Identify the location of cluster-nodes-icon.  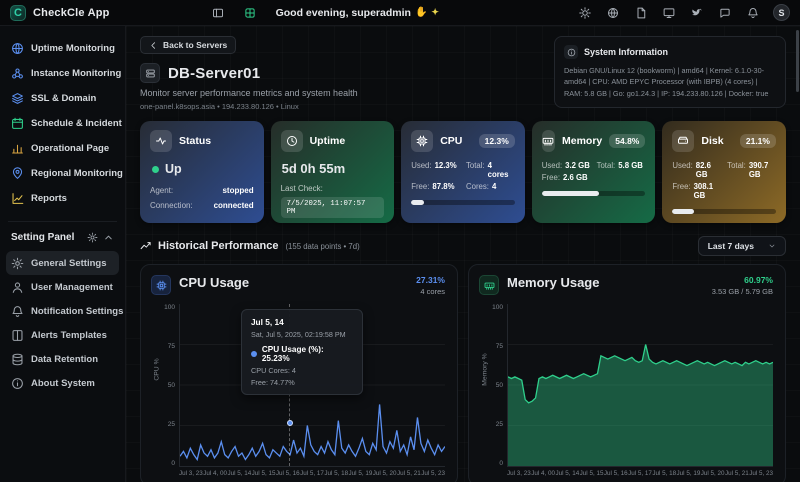
(17, 73).